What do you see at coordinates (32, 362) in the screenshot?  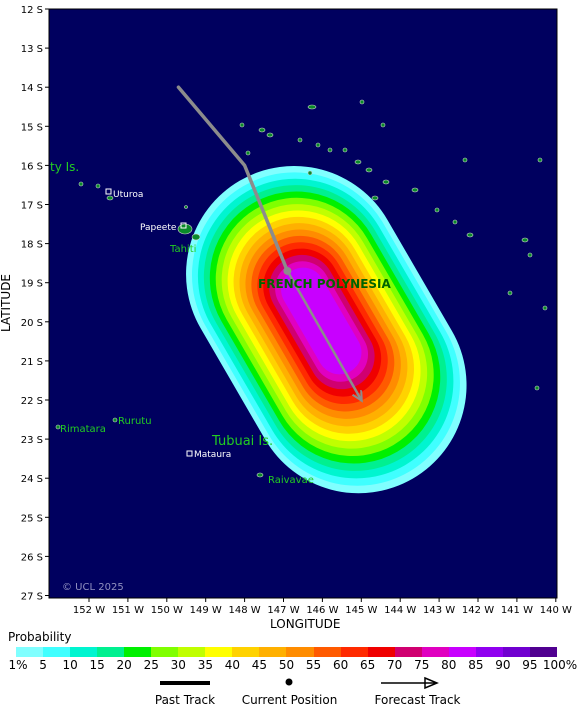 I see `lat-tick-label: 21 S` at bounding box center [32, 362].